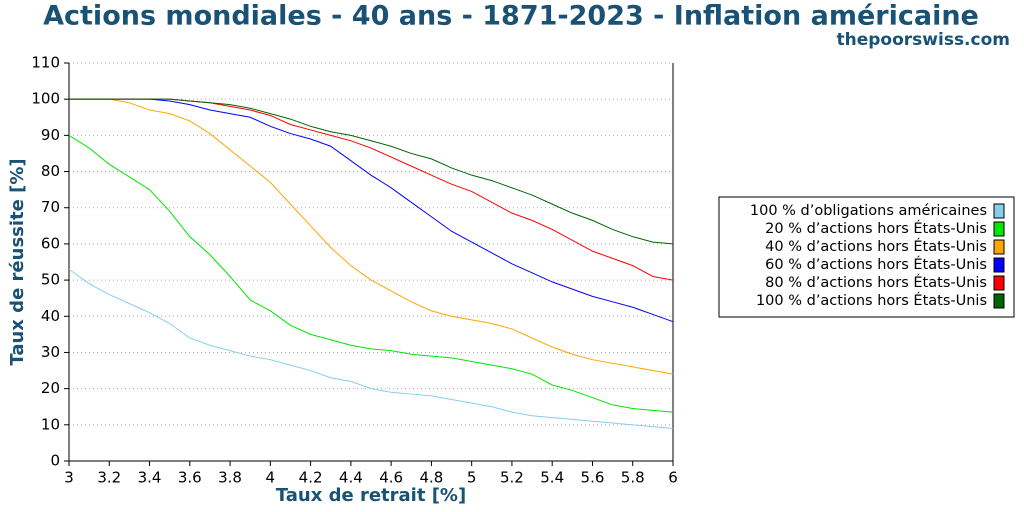 The image size is (1024, 512). Describe the element at coordinates (351, 478) in the screenshot. I see `x-tick-label: 4.4` at that location.